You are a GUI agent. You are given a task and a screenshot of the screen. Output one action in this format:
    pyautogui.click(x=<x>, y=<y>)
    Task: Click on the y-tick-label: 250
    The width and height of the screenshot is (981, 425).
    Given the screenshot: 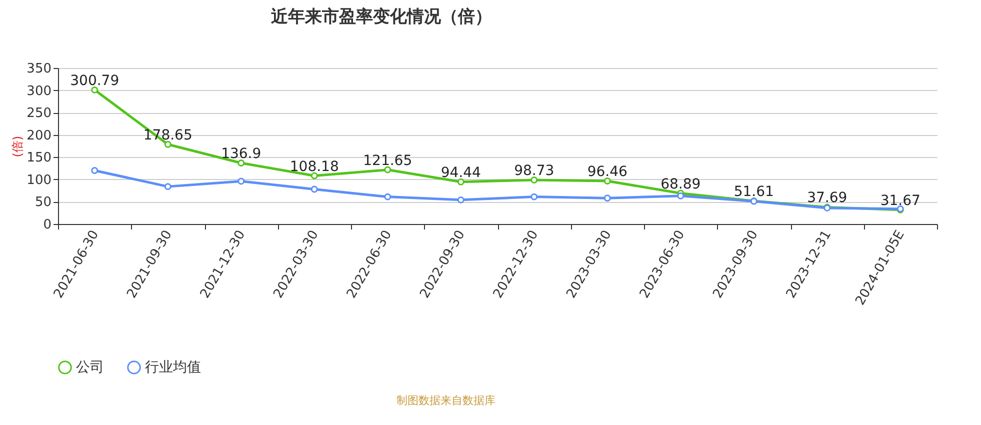 What is the action you would take?
    pyautogui.click(x=39, y=114)
    